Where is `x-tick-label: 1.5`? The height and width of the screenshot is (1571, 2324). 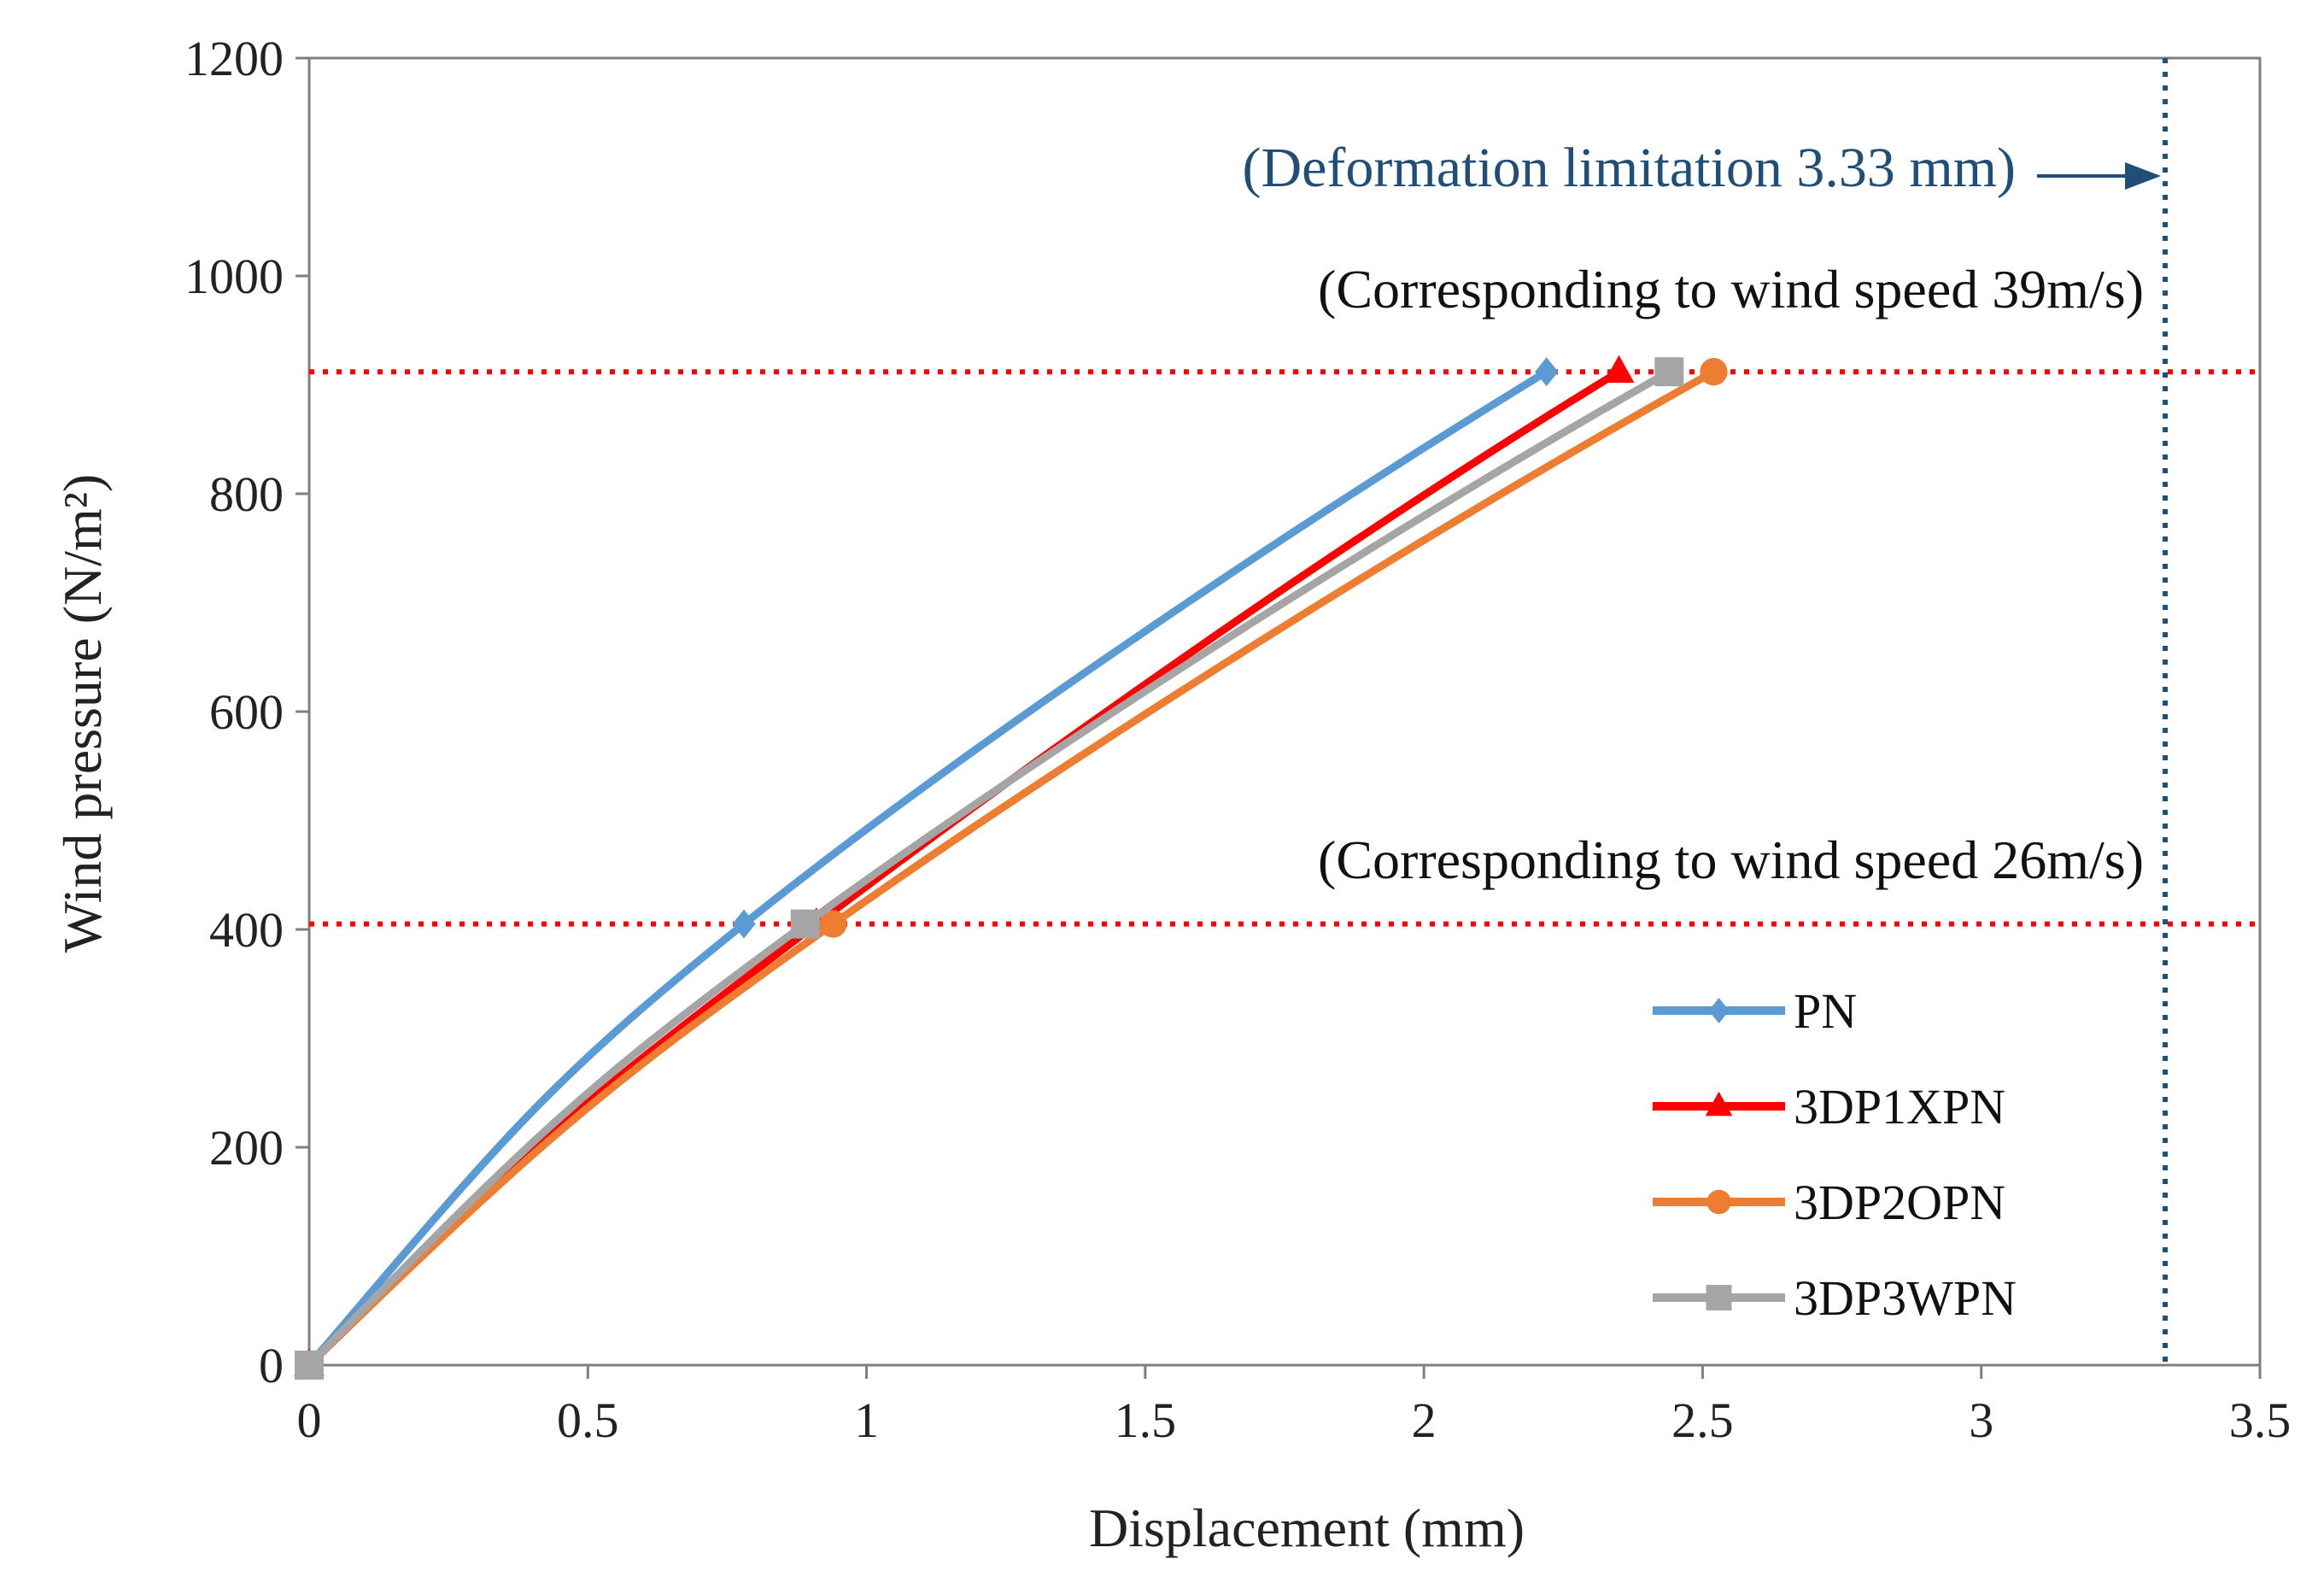 x-tick-label: 1.5 is located at coordinates (1146, 1420).